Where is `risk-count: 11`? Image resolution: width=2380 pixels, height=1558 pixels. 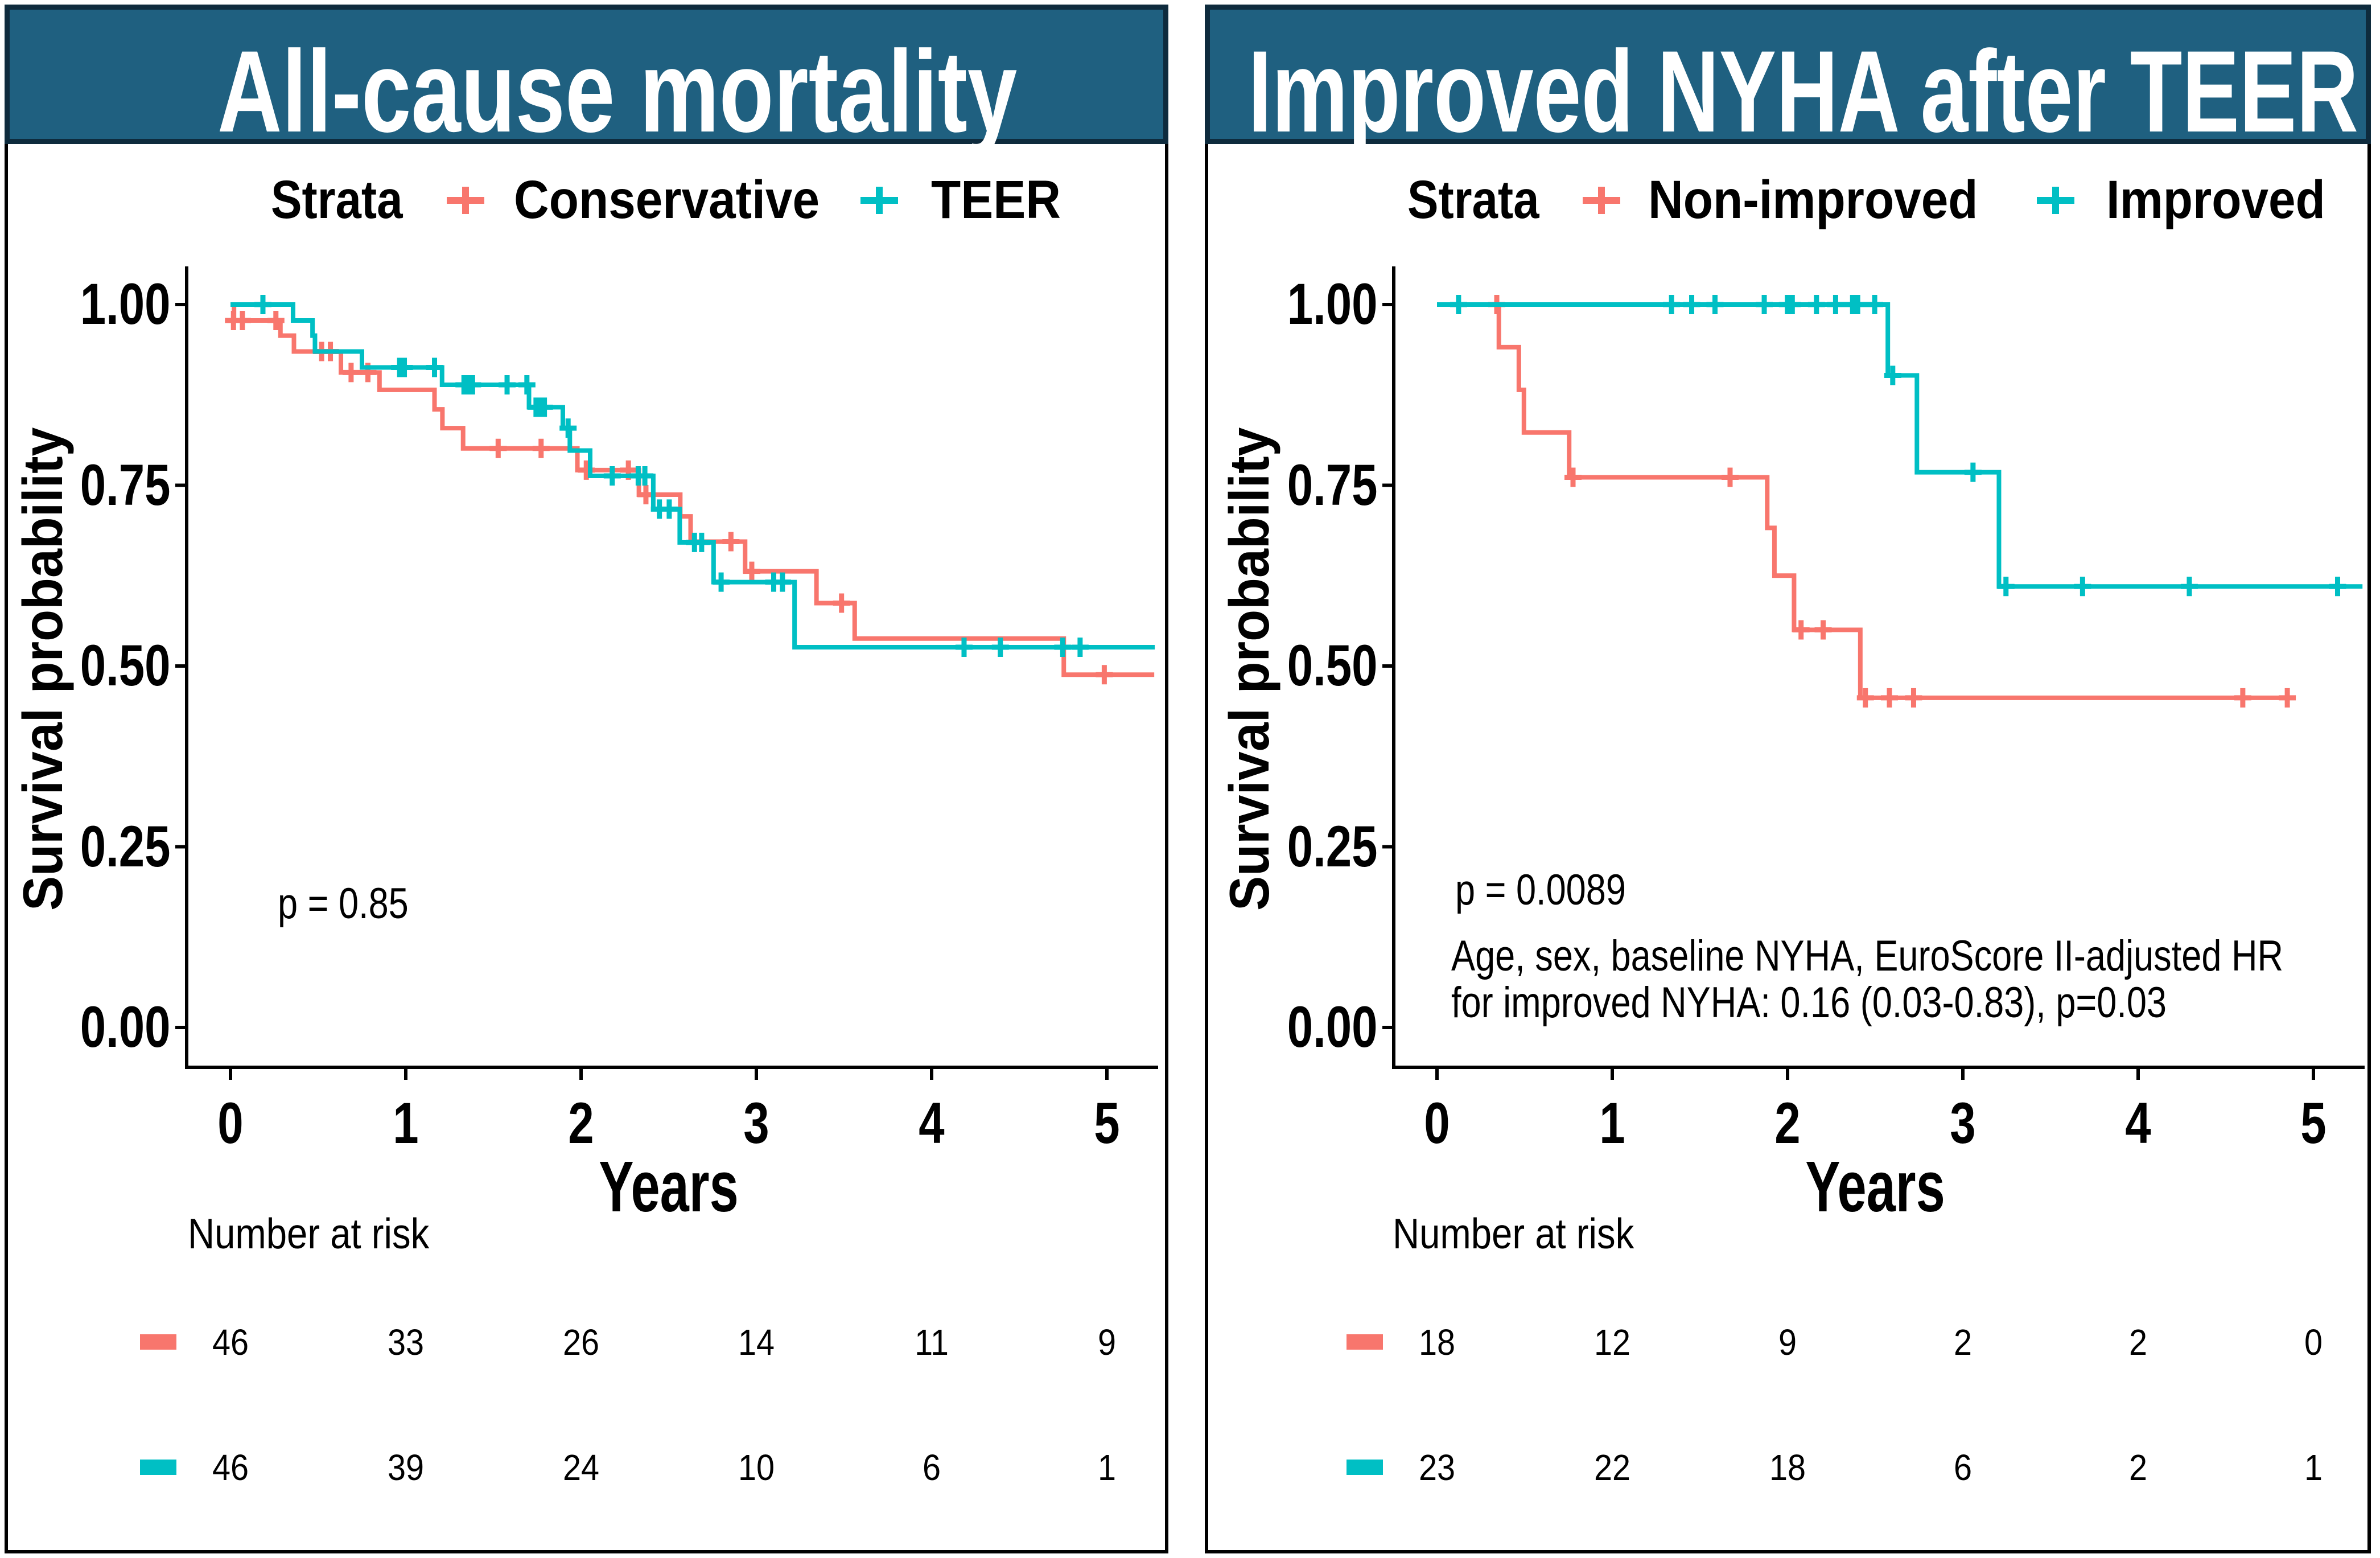
risk-count: 11 is located at coordinates (932, 1342).